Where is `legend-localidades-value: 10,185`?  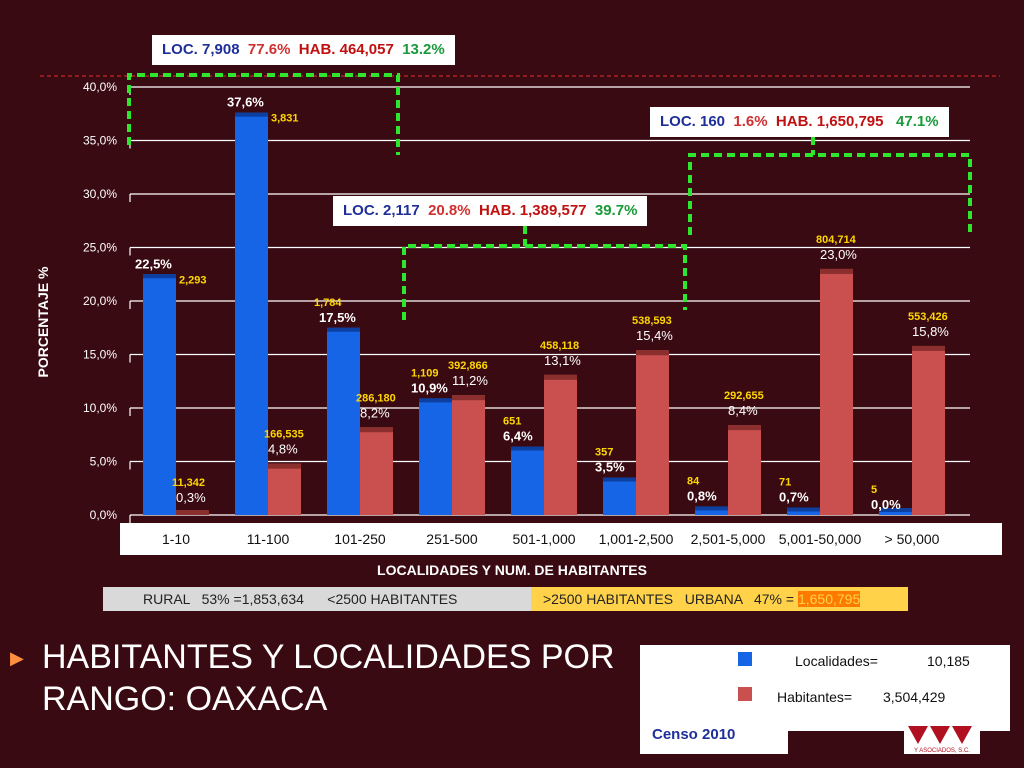 legend-localidades-value: 10,185 is located at coordinates (948, 661).